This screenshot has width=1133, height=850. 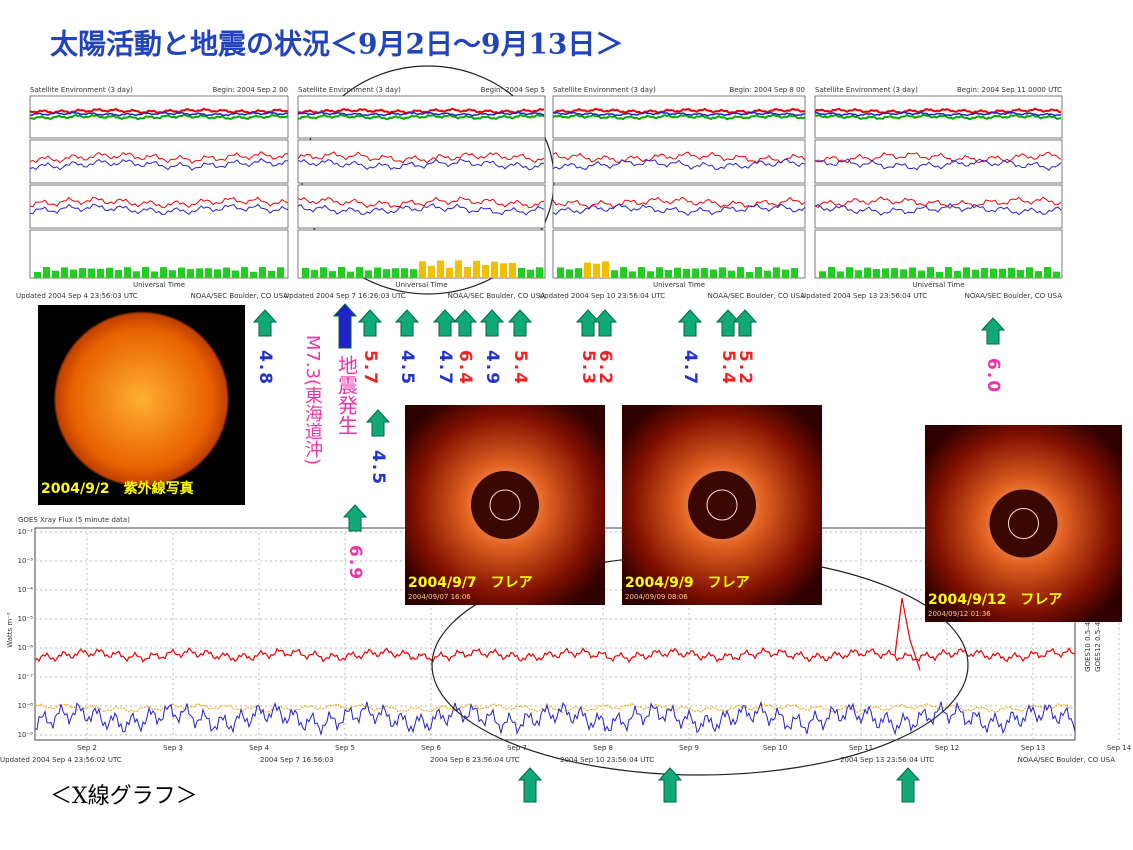 What do you see at coordinates (679, 285) in the screenshot?
I see `panel-axis-title: Universal Time` at bounding box center [679, 285].